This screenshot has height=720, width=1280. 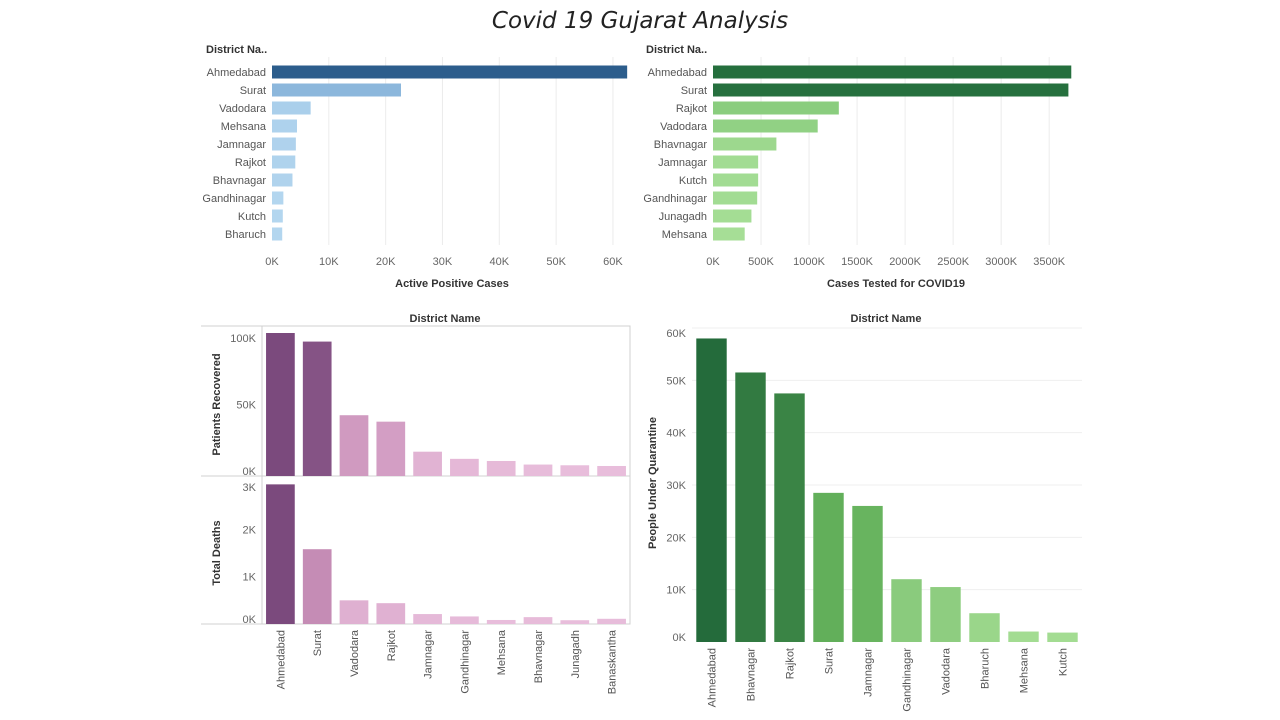 What do you see at coordinates (236, 73) in the screenshot?
I see `chart1-category-label: Ahmedabad` at bounding box center [236, 73].